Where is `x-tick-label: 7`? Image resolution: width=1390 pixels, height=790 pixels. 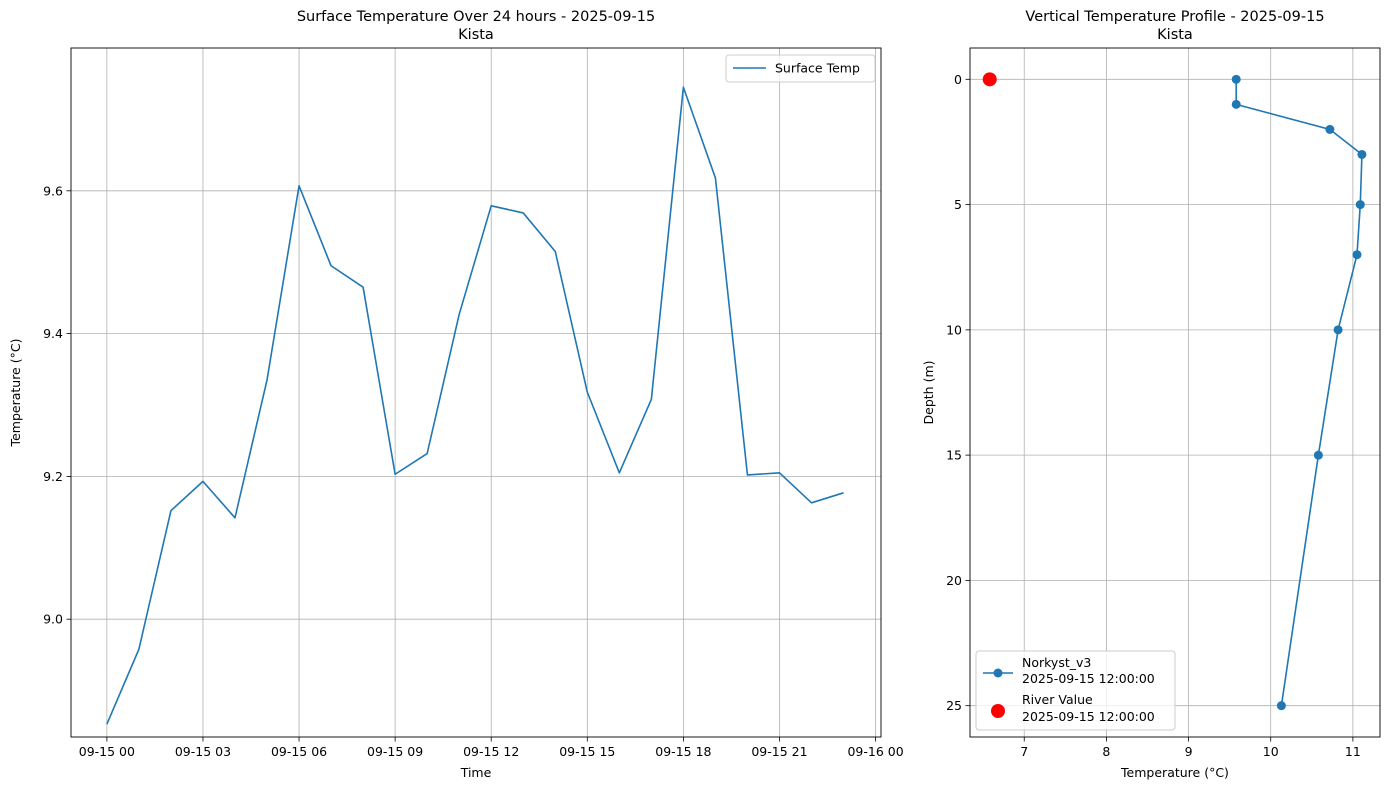
x-tick-label: 7 is located at coordinates (1024, 751).